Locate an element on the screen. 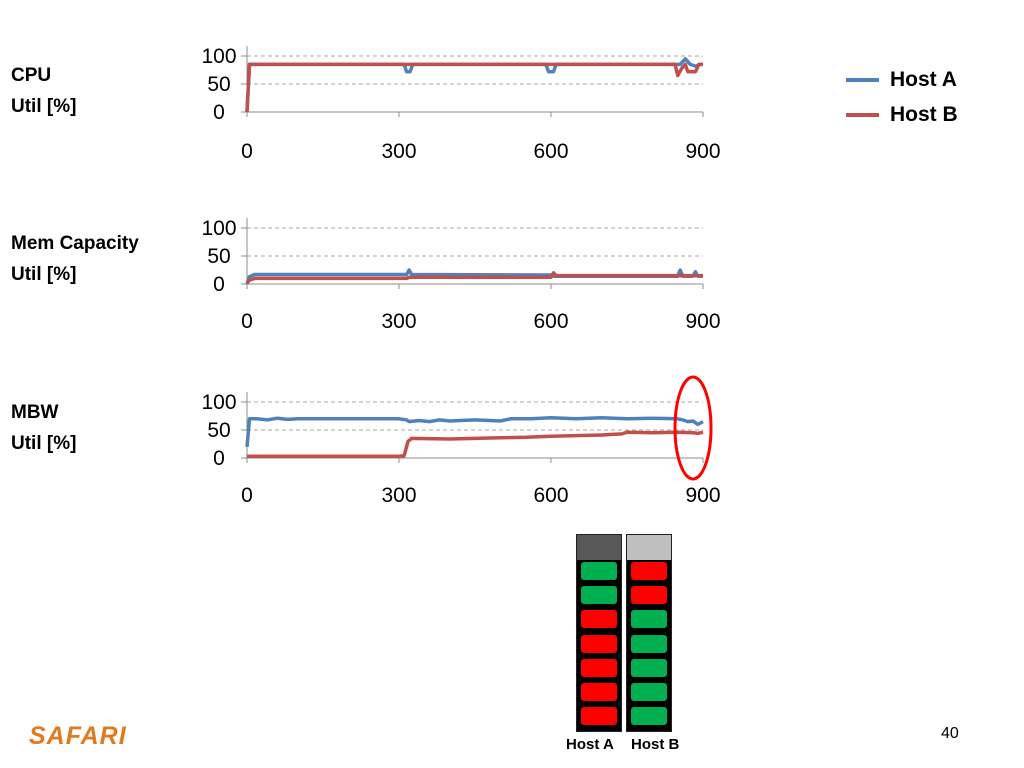 This screenshot has height=768, width=1024. host-a-column is located at coordinates (599, 633).